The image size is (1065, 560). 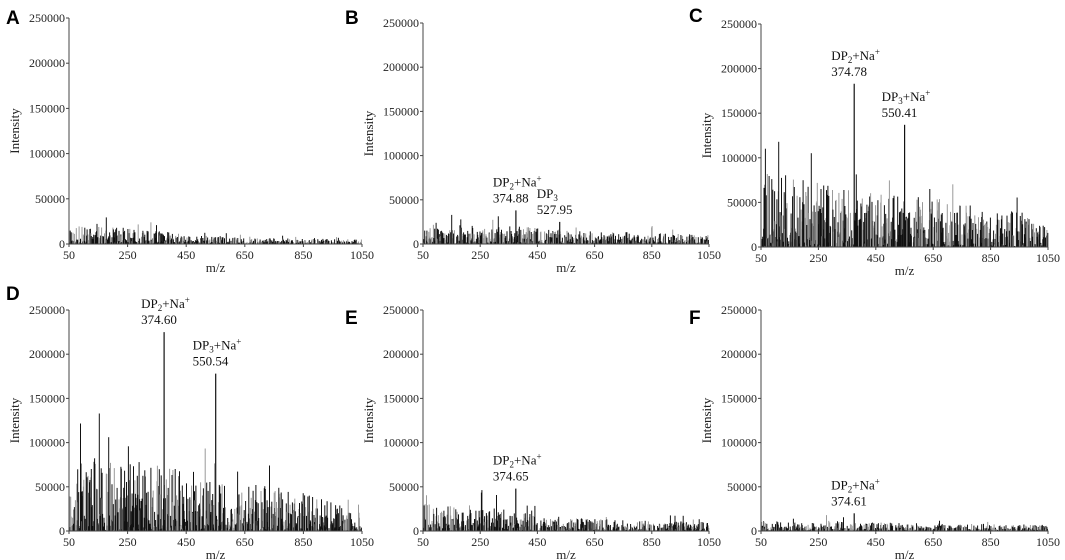 I want to click on peak-annotation-mz: 374.61, so click(x=849, y=500).